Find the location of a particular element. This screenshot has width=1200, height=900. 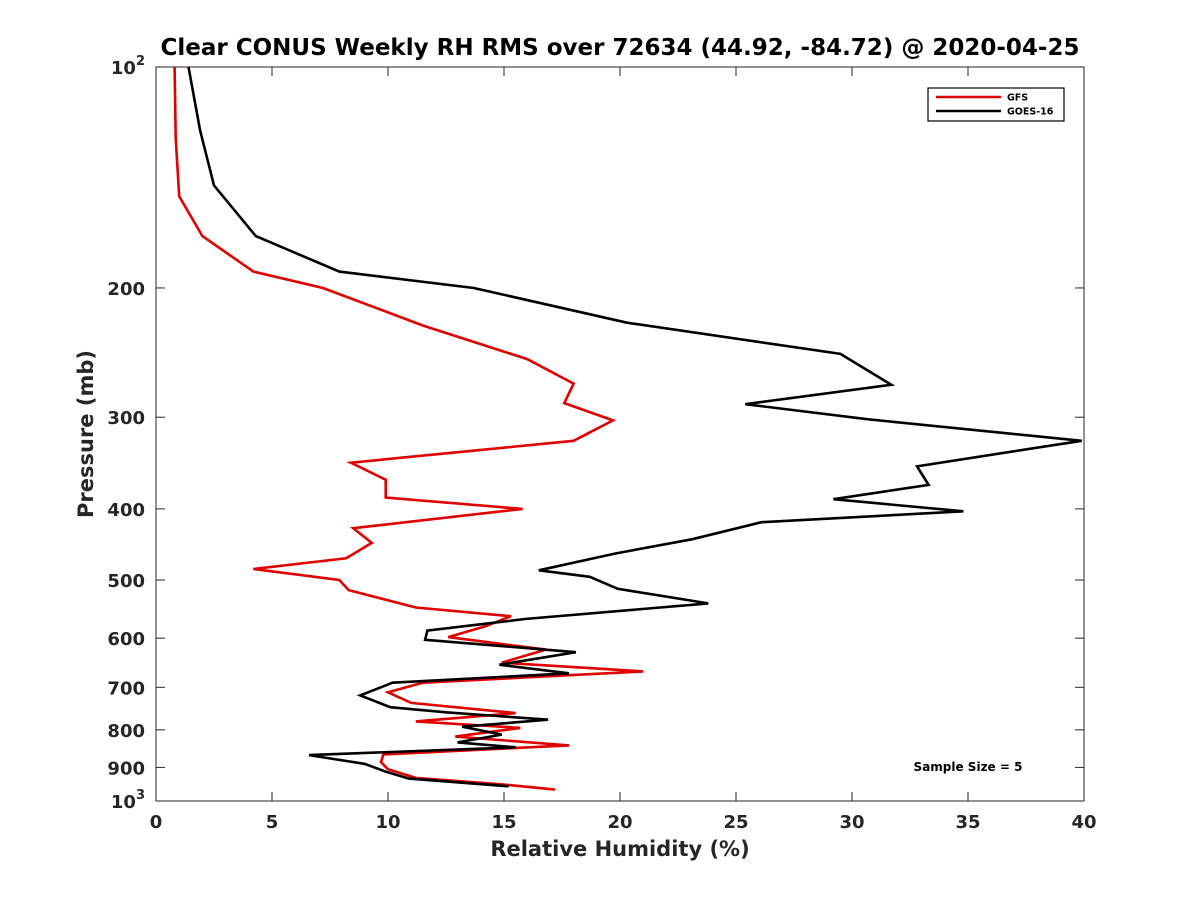

x-tick-label: 30 is located at coordinates (851, 822).